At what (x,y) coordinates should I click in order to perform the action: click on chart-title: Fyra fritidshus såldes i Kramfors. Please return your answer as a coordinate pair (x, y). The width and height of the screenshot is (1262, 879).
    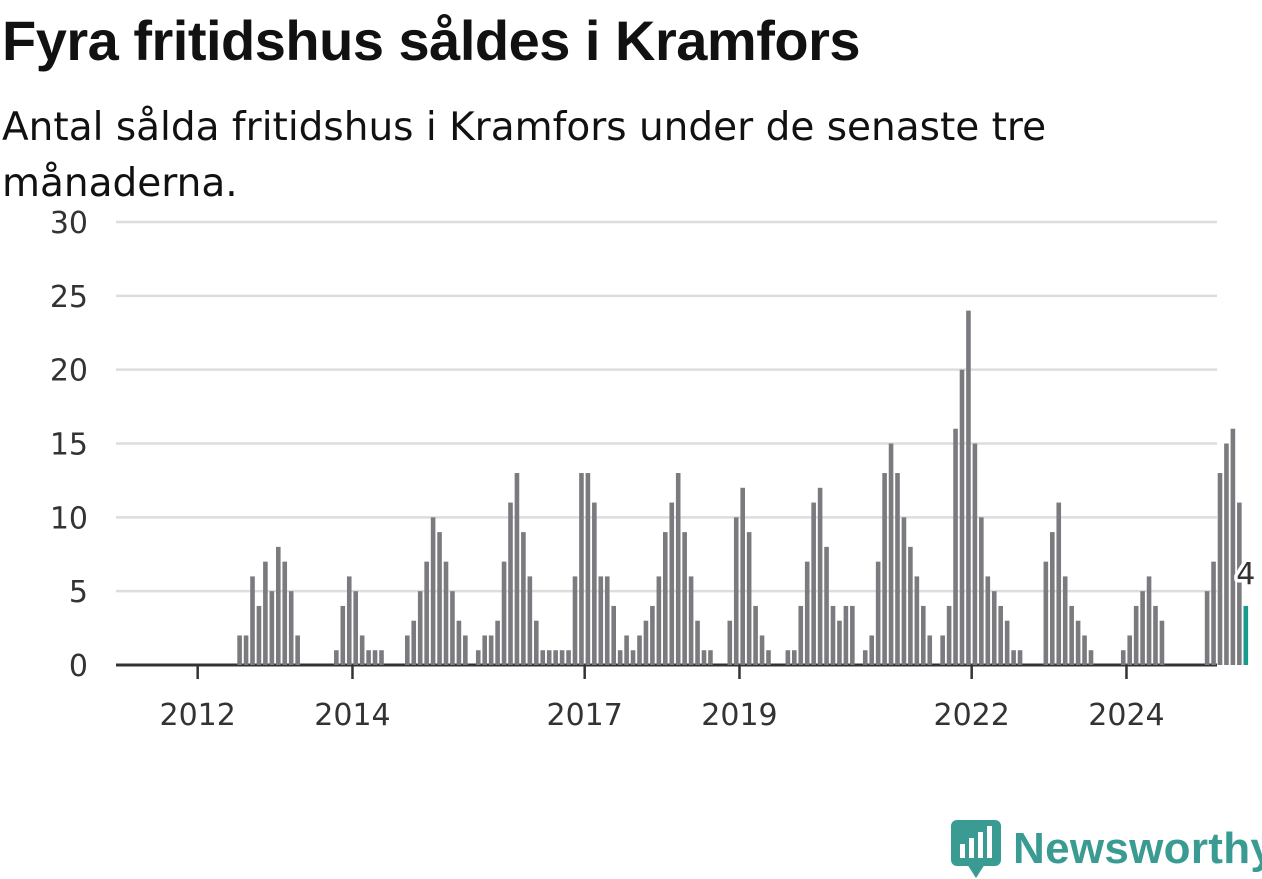
    Looking at the image, I should click on (431, 40).